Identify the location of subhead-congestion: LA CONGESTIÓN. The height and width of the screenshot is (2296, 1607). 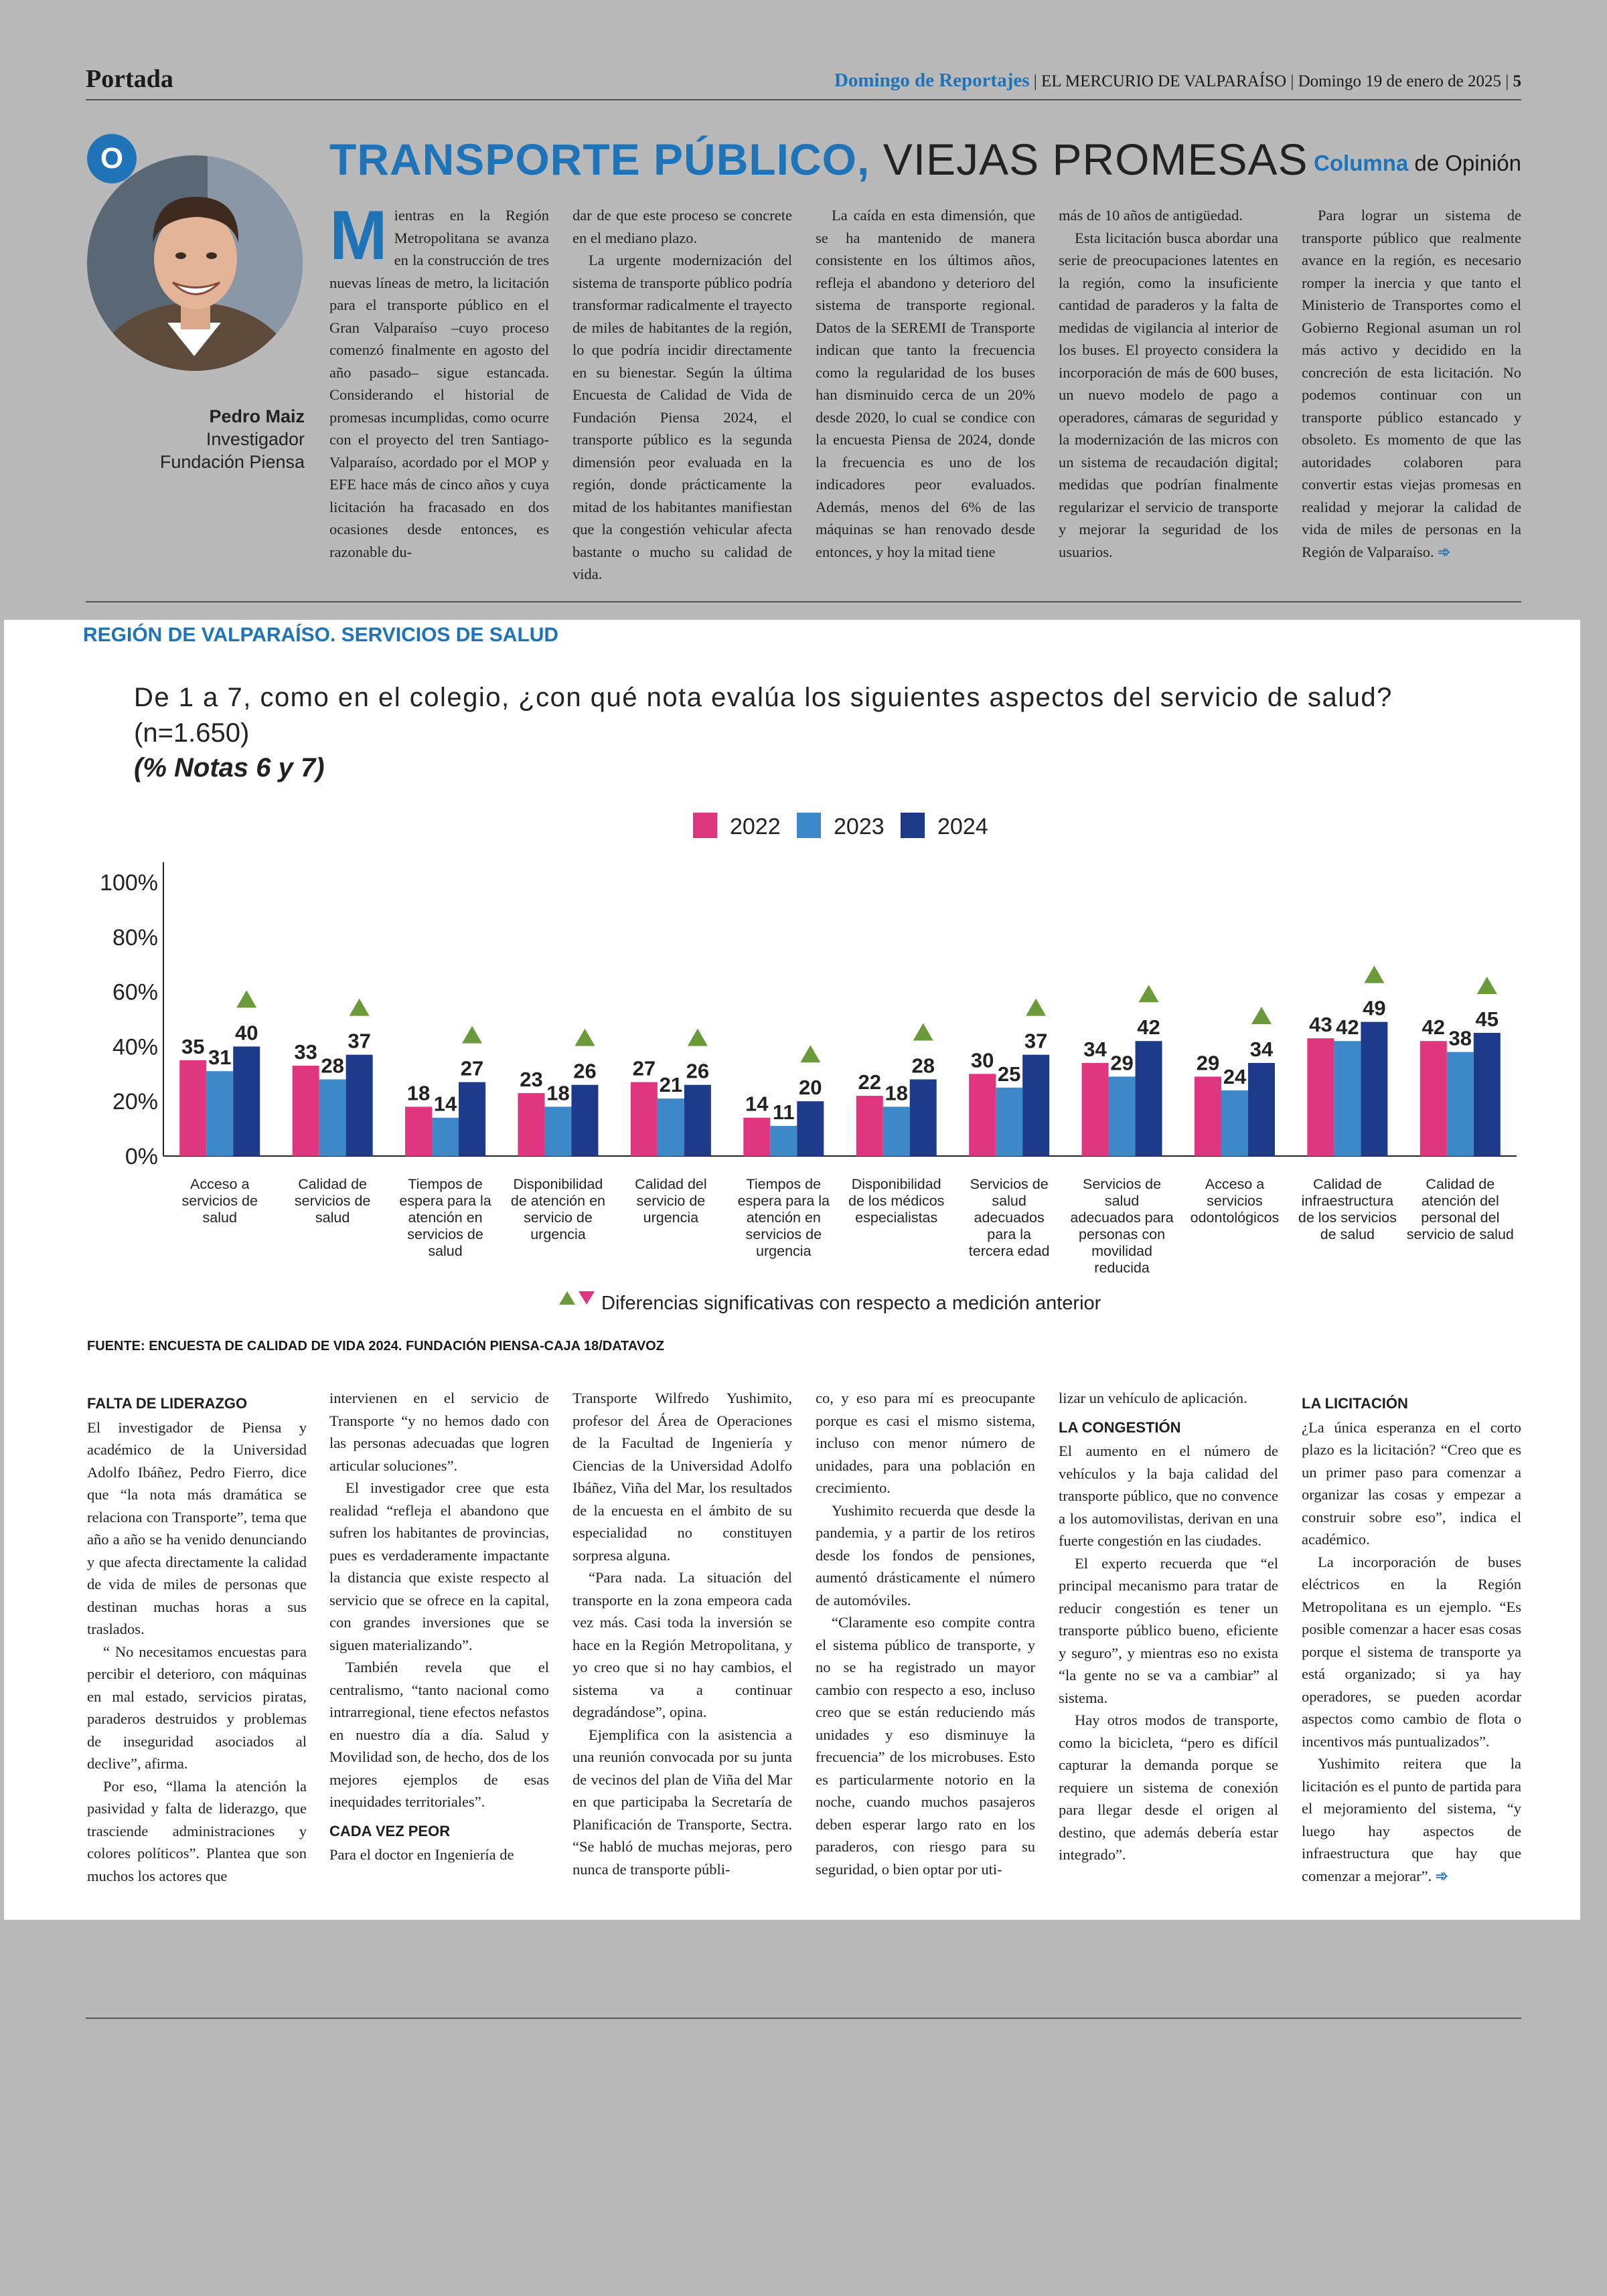
(1120, 1427).